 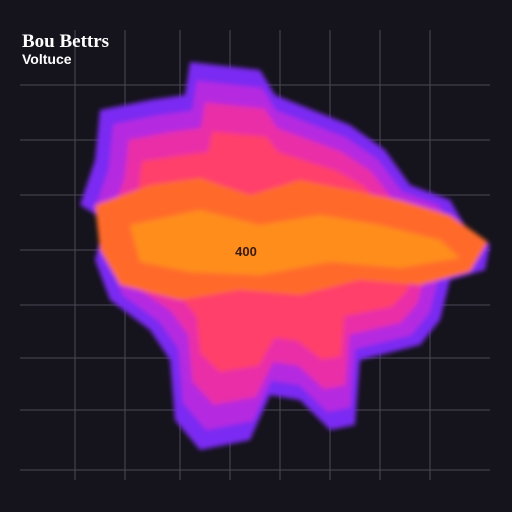 What do you see at coordinates (246, 251) in the screenshot?
I see `center-label: 400` at bounding box center [246, 251].